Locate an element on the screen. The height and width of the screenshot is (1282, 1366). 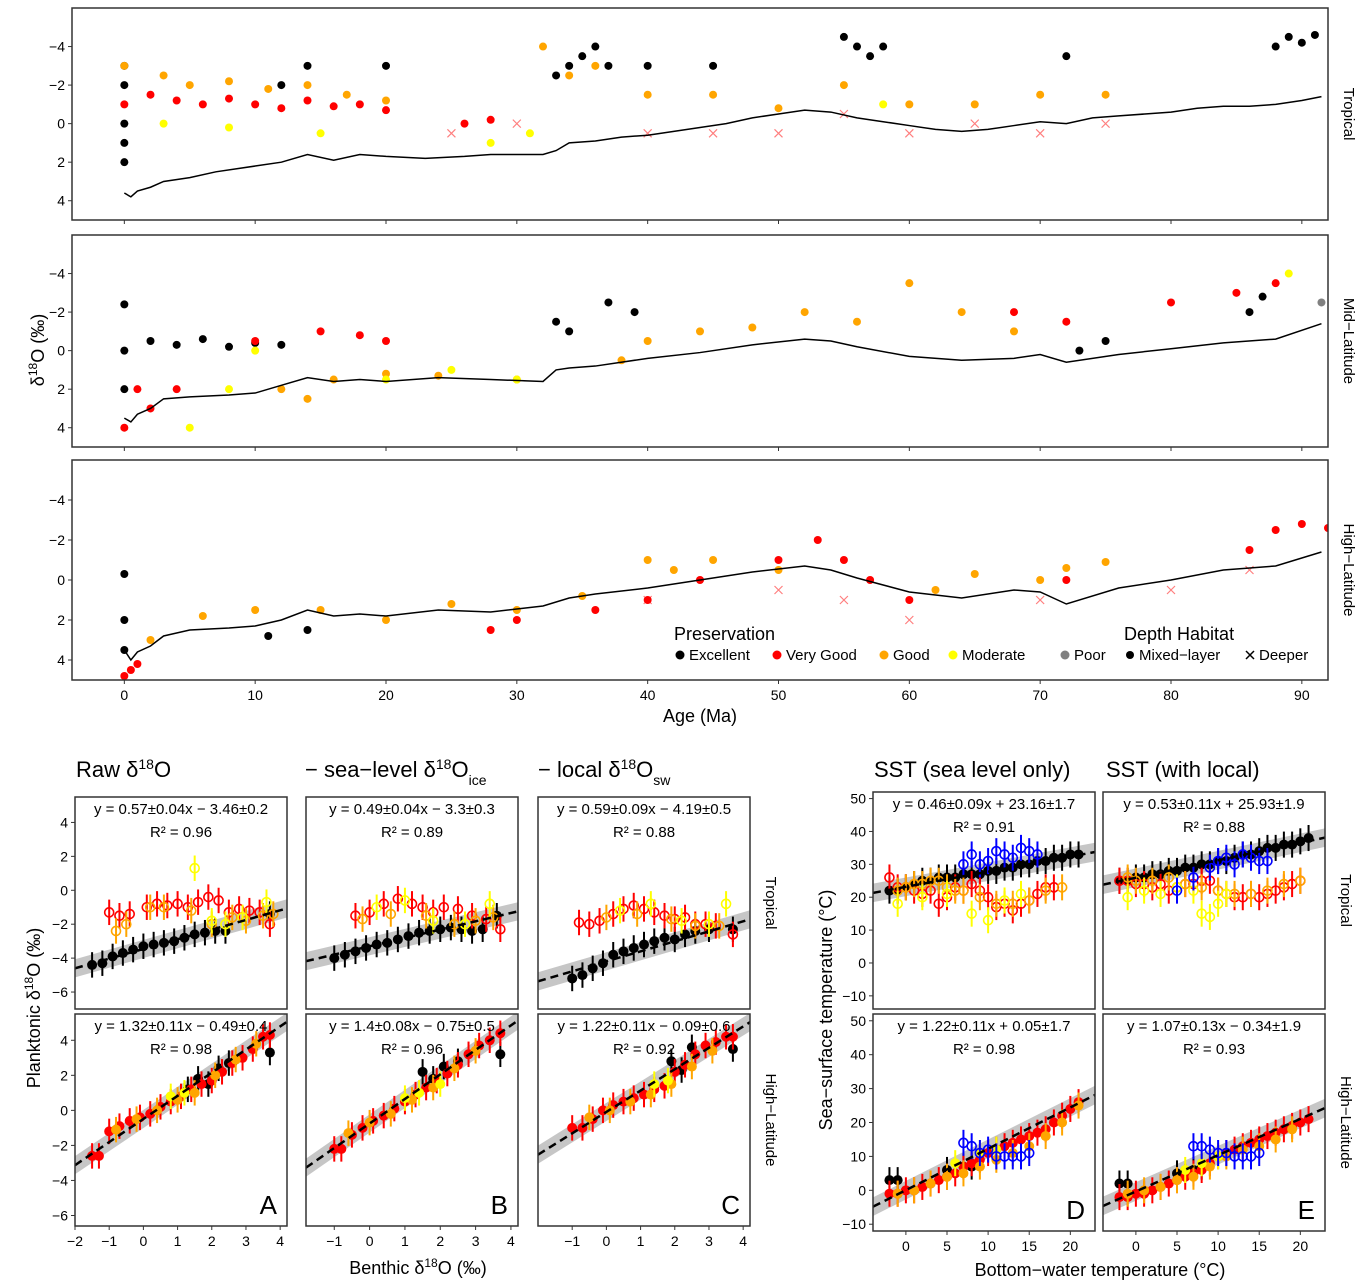
y-tick-label: 40 is located at coordinates (858, 831).